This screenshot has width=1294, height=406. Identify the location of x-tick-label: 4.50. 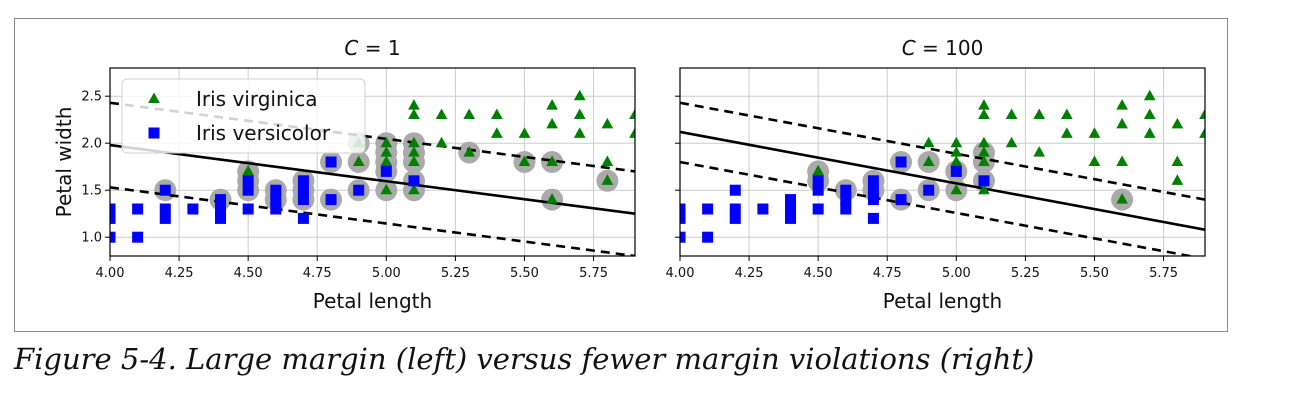
(248, 273).